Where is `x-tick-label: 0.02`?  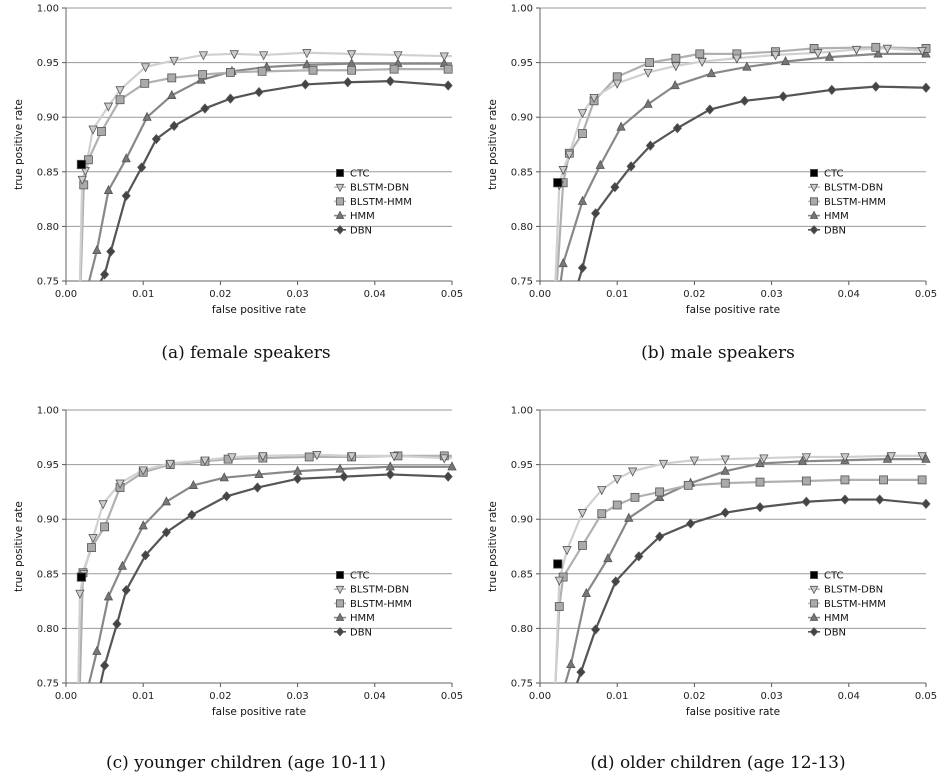
x-tick-label: 0.02 is located at coordinates (220, 294).